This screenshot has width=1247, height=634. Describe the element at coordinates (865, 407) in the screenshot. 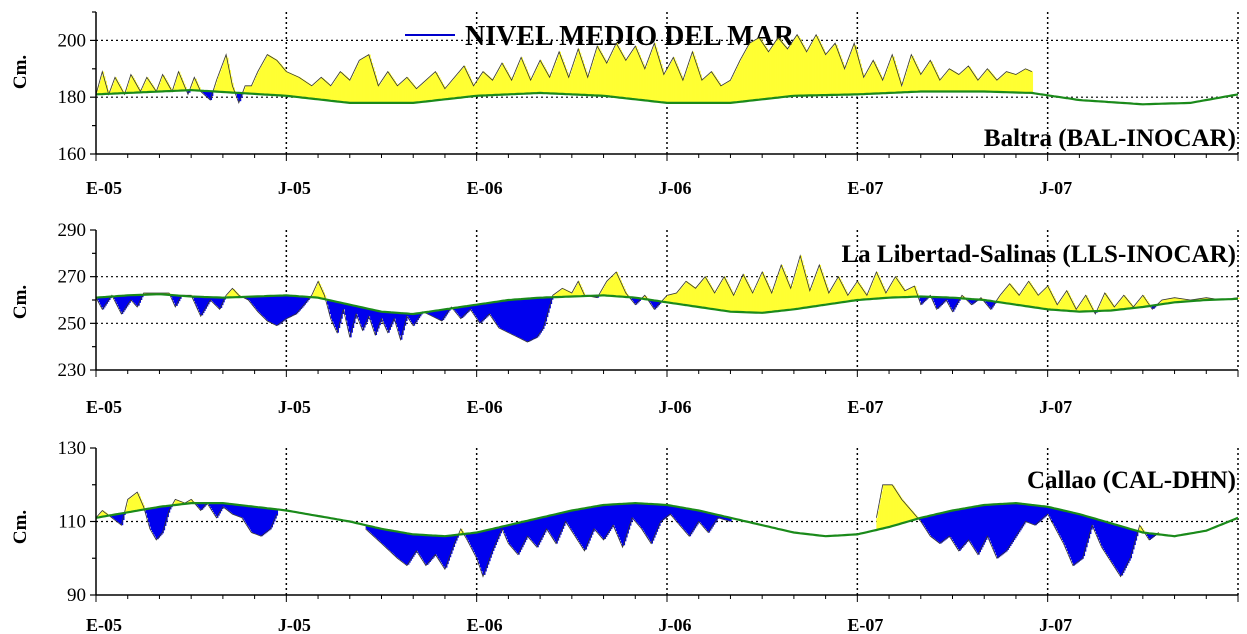

I see `x-tick-label: E-07` at that location.